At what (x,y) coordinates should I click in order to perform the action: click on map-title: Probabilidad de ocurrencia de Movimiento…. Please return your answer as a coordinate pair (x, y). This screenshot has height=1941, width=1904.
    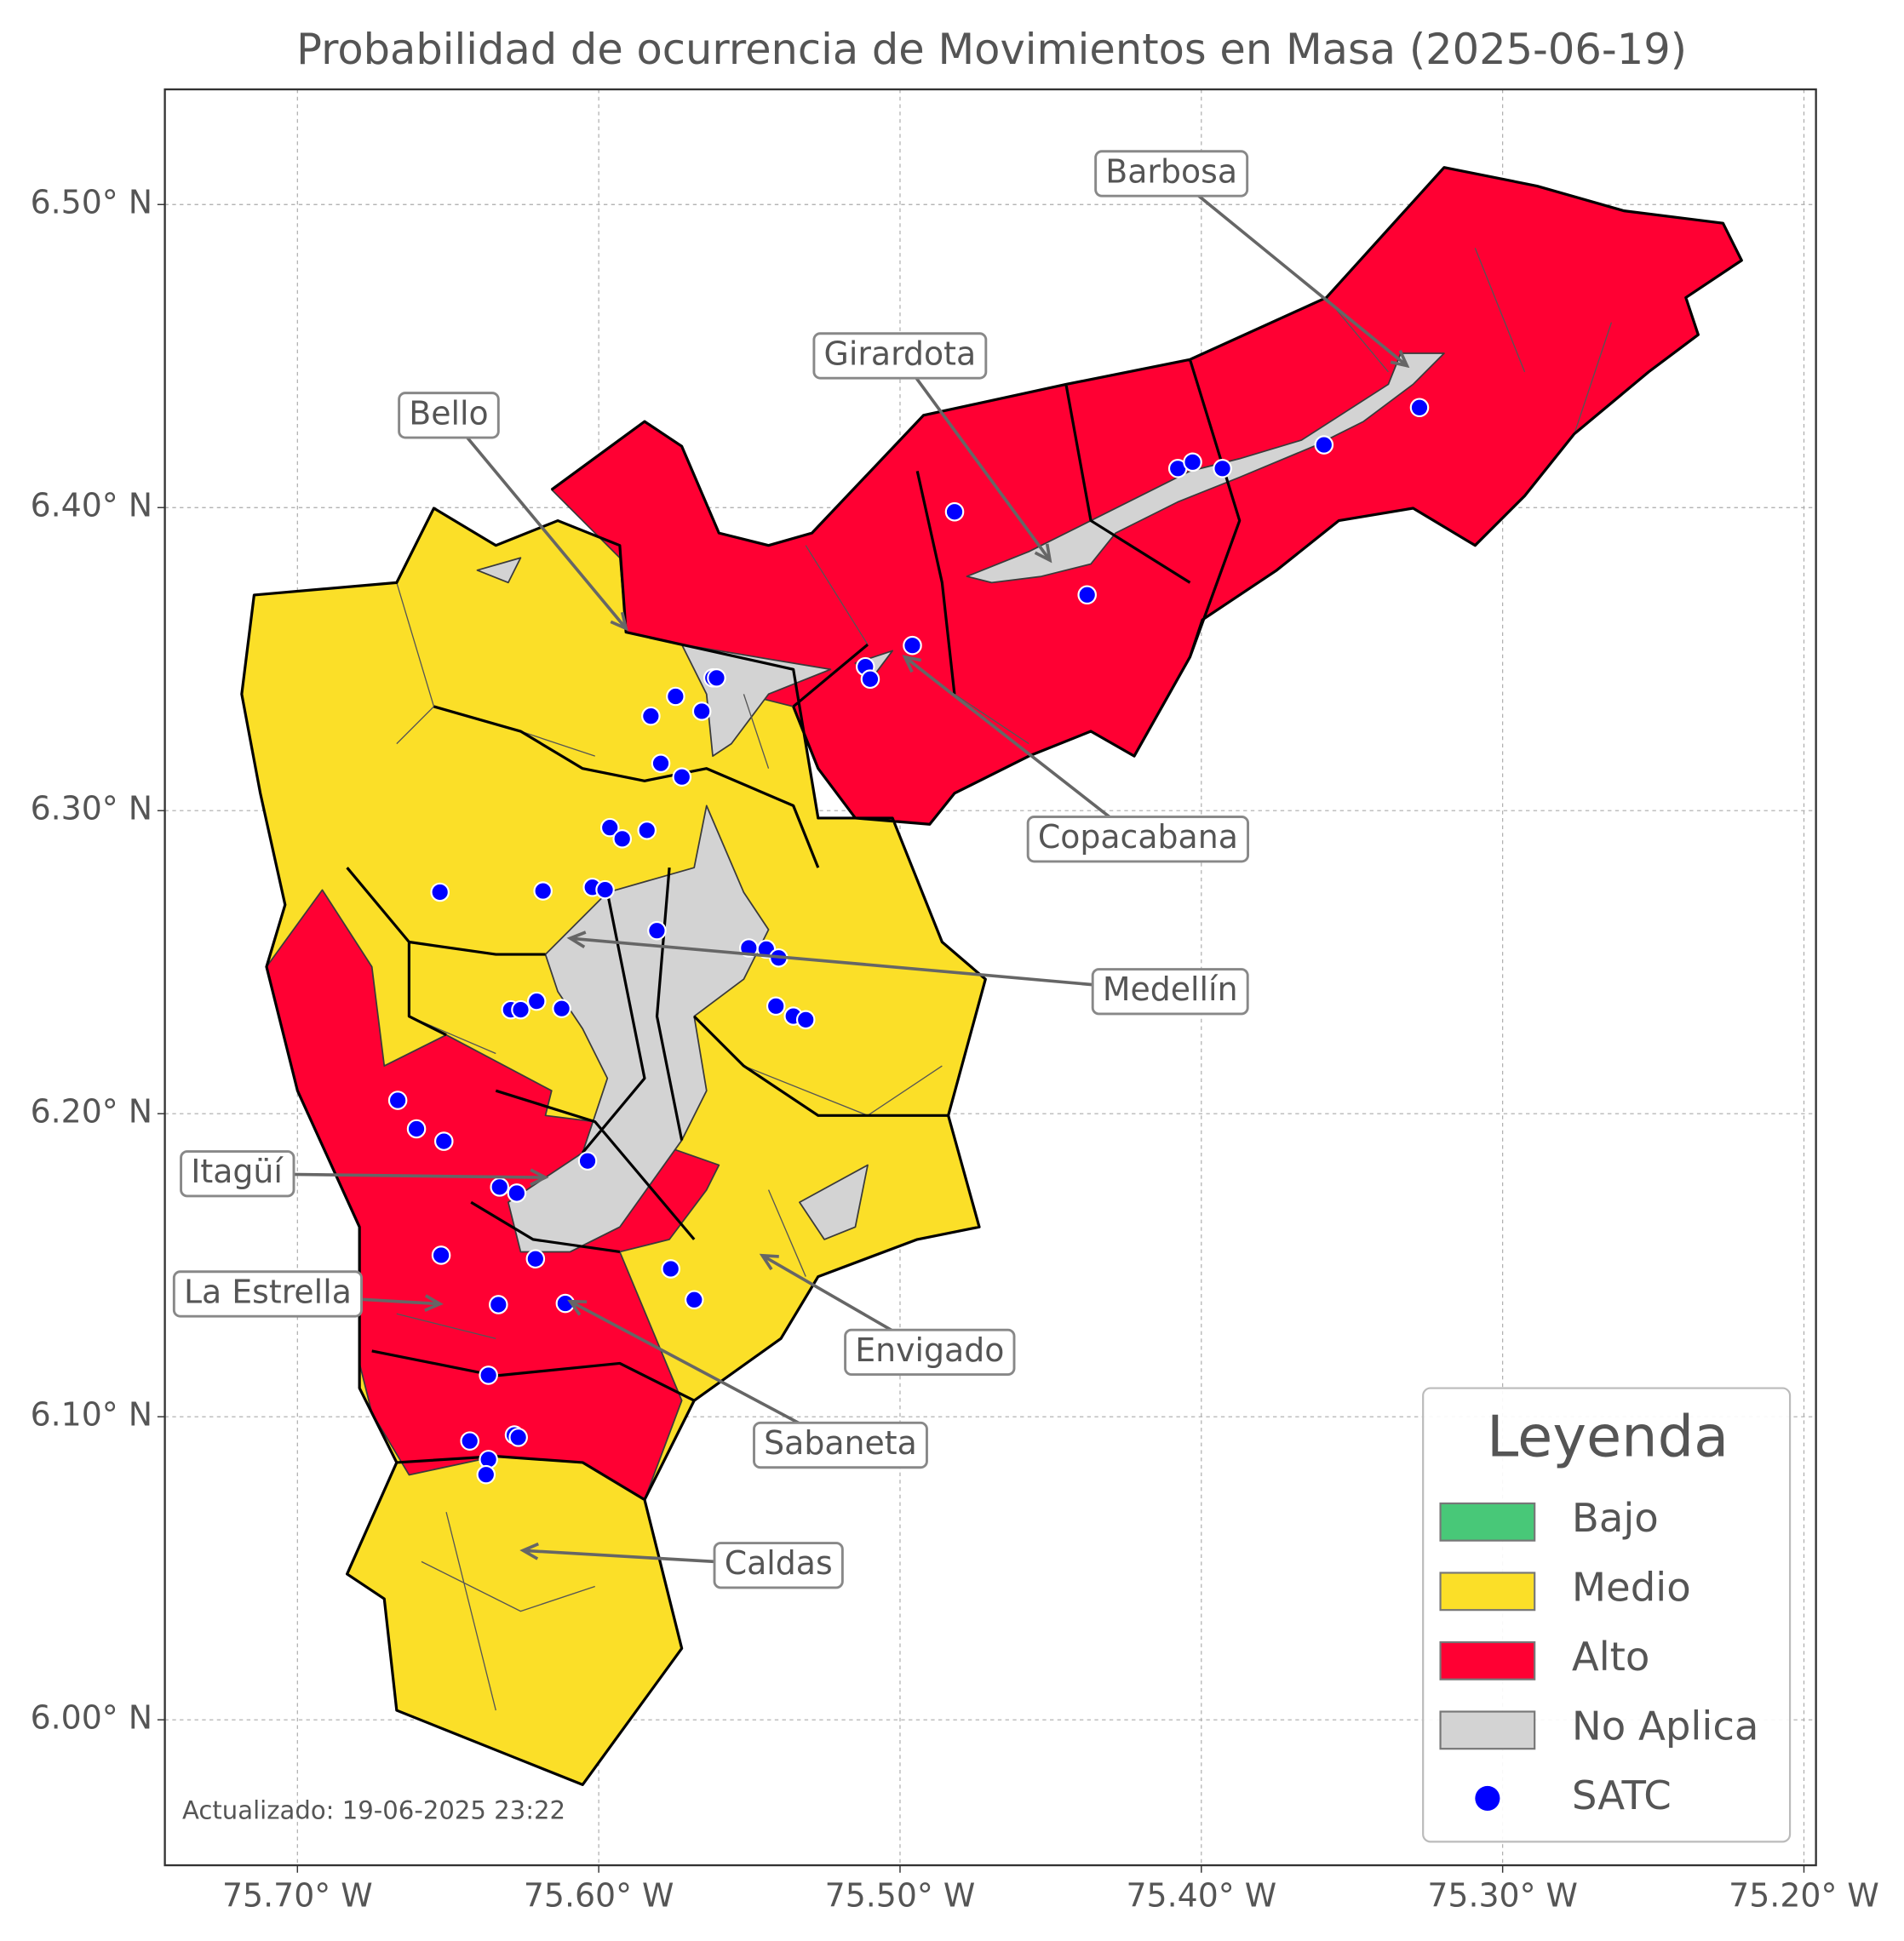
    Looking at the image, I should click on (992, 49).